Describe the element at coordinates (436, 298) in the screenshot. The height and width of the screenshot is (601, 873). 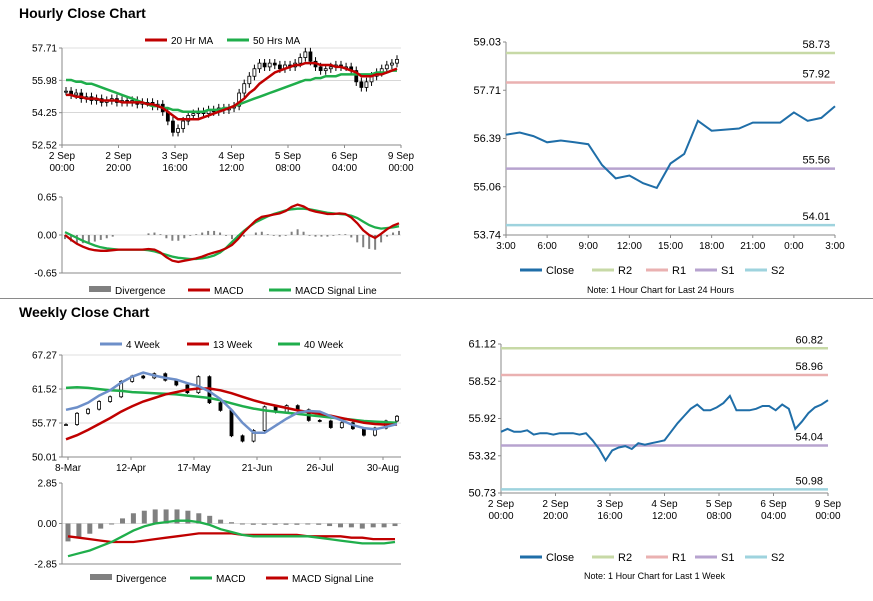
I see `section-divider` at that location.